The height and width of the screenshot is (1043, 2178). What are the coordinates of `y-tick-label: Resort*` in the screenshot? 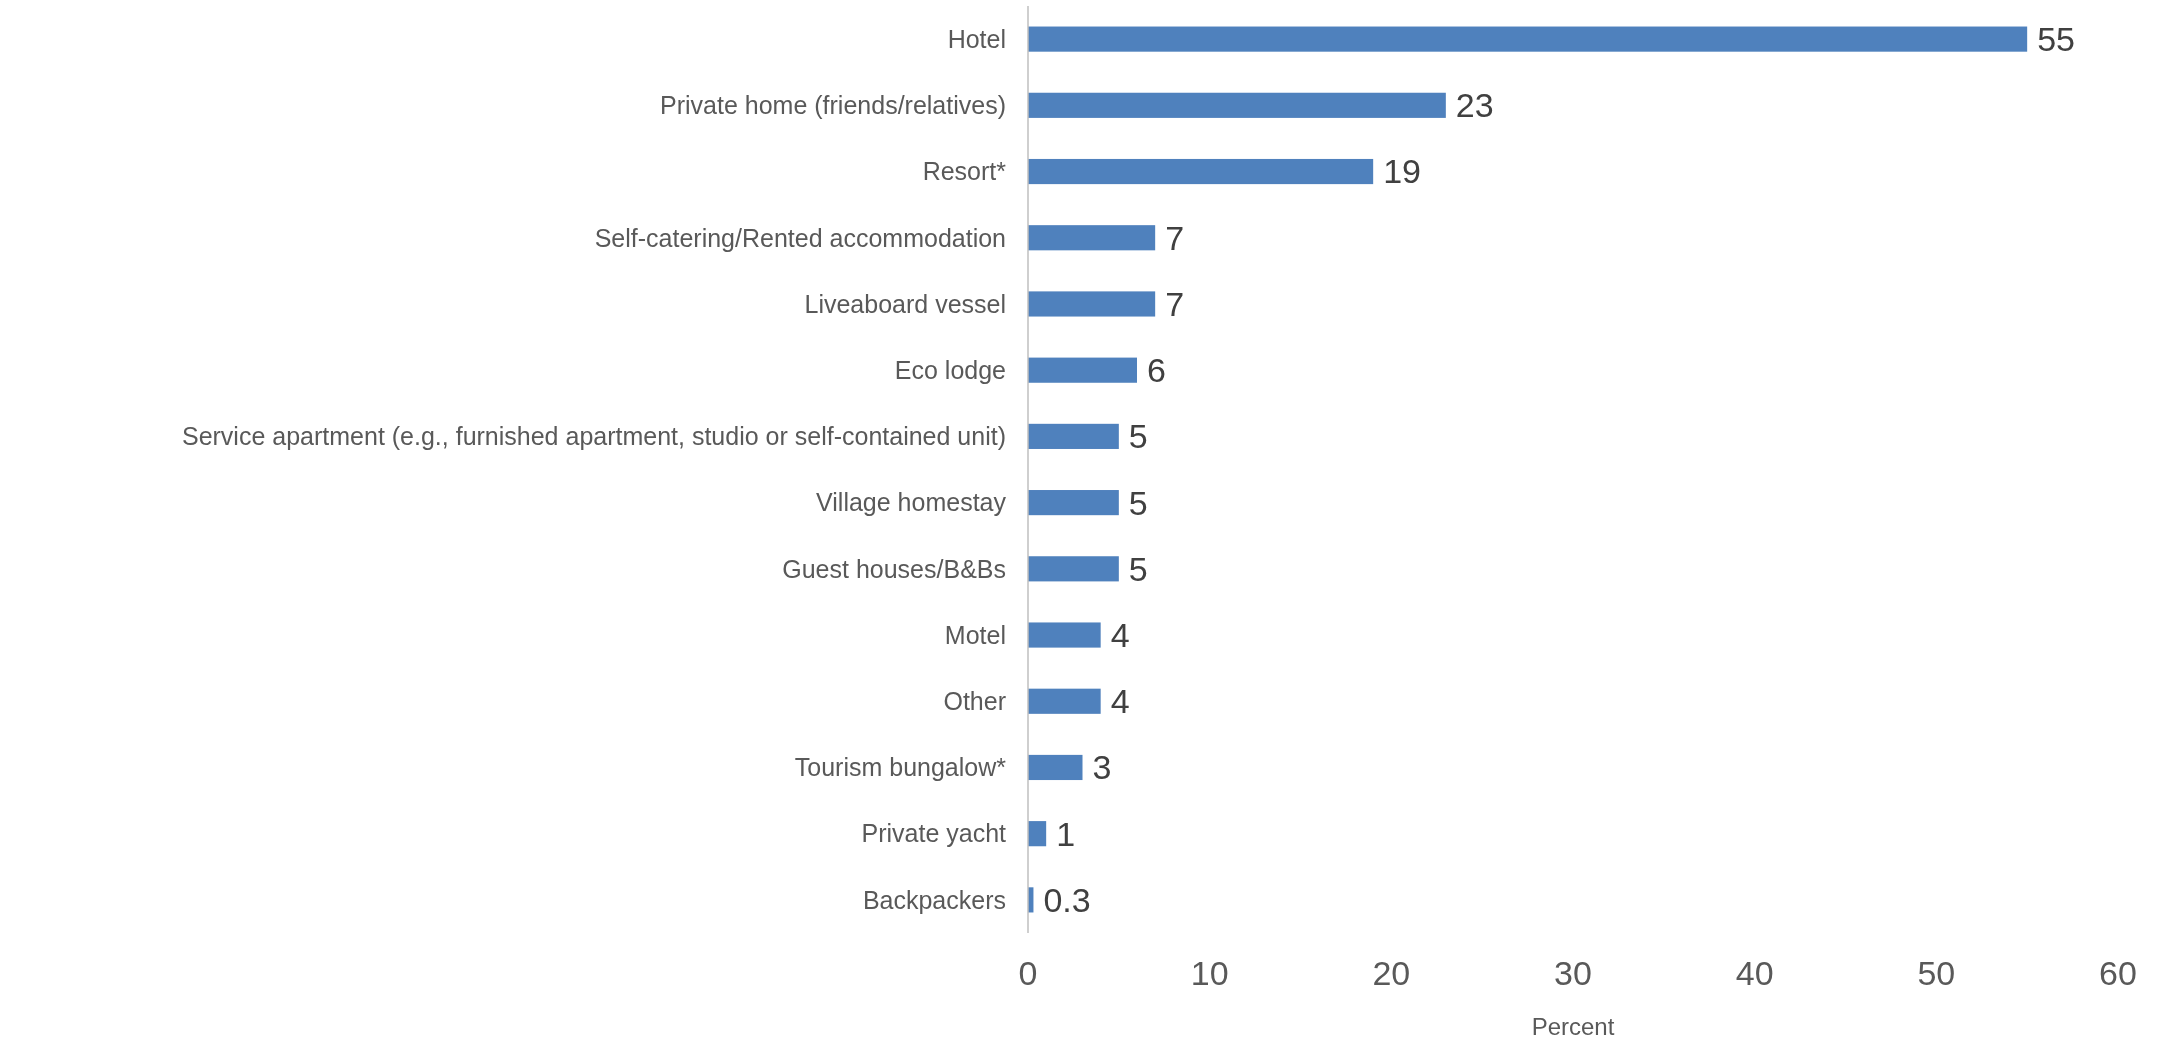 It's located at (964, 171).